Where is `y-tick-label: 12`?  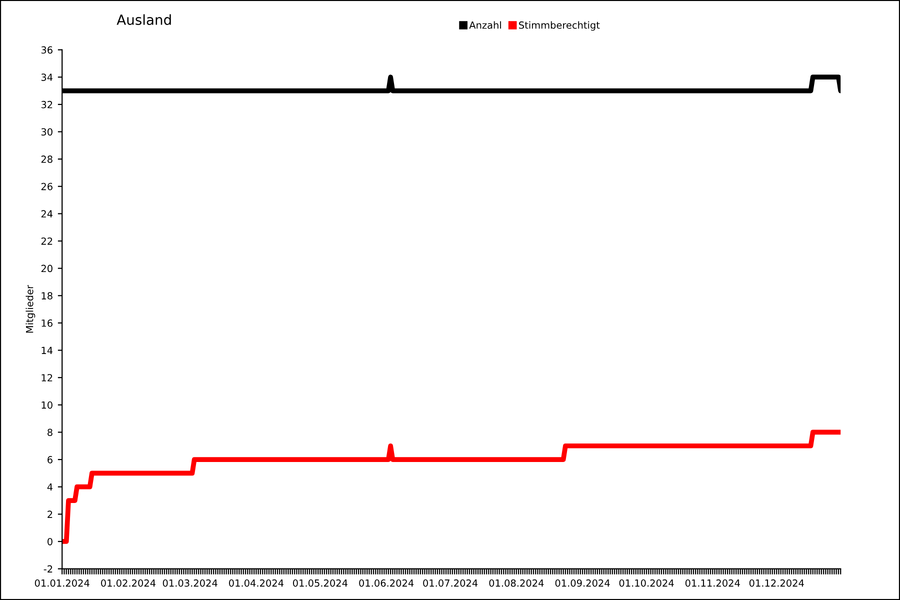 y-tick-label: 12 is located at coordinates (47, 378).